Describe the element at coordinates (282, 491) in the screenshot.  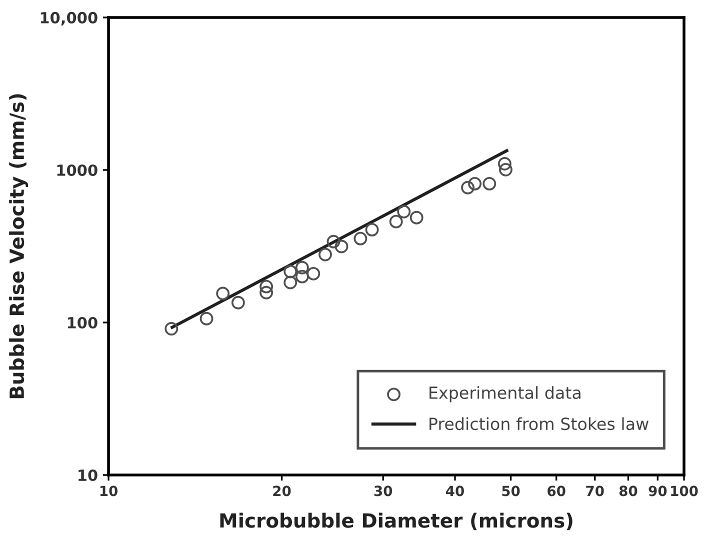
I see `x-tick-label: 20` at that location.